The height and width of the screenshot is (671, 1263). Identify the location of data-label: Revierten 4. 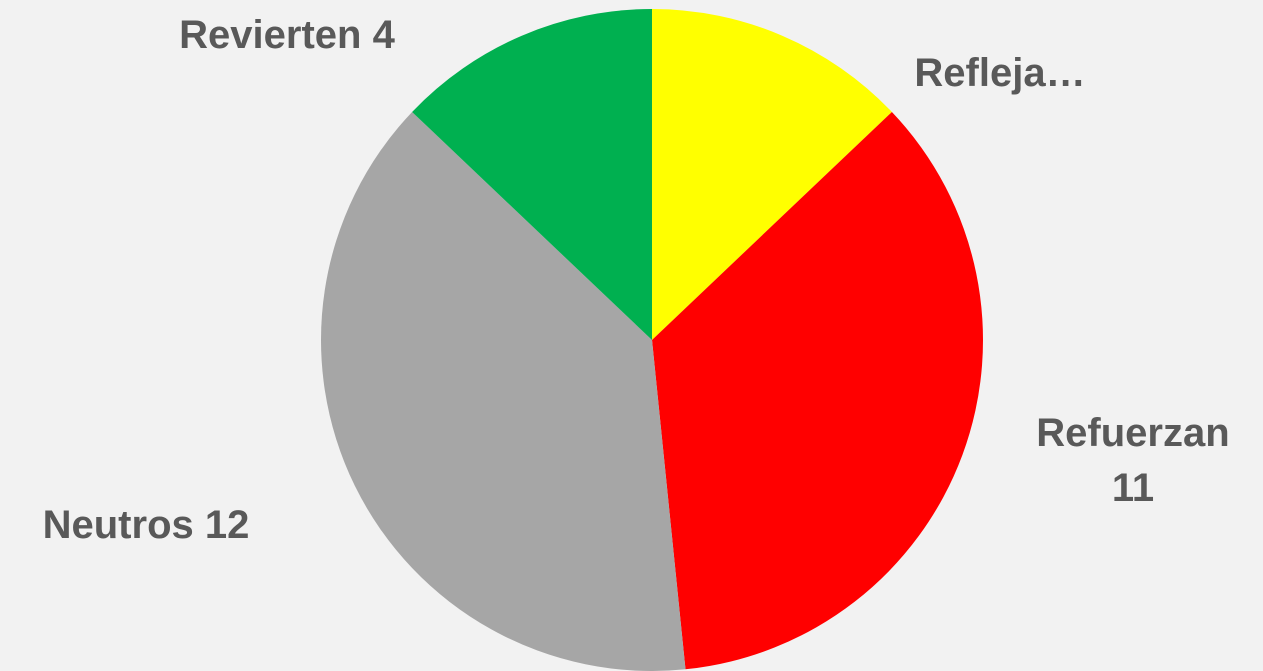
(287, 35).